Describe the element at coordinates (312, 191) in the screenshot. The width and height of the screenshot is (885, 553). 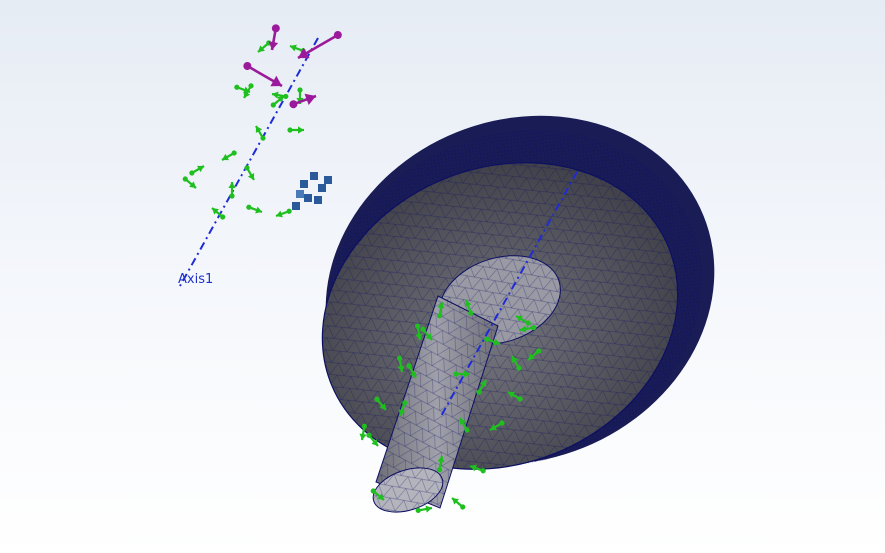
I see `contact-marker-cluster` at that location.